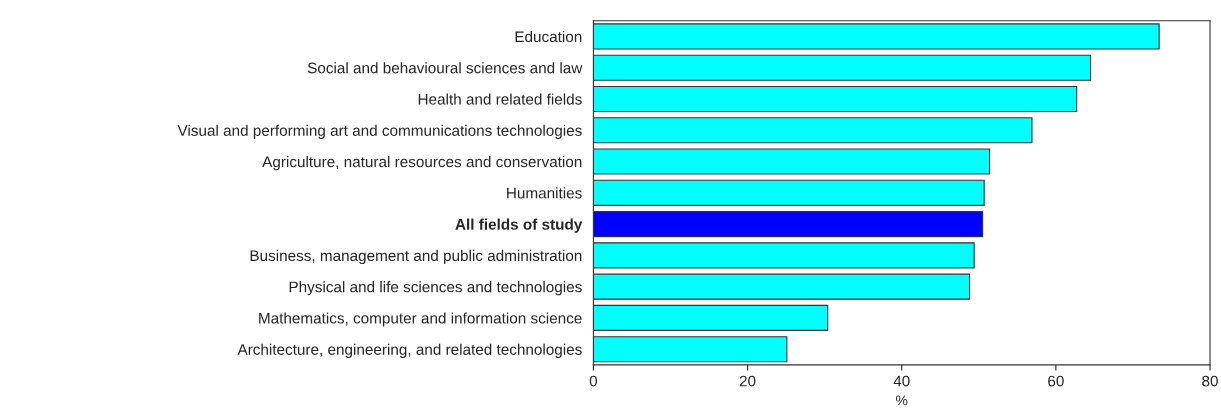 The width and height of the screenshot is (1221, 416). I want to click on y-tick-label: Visual and performing art and communications technologies, so click(379, 131).